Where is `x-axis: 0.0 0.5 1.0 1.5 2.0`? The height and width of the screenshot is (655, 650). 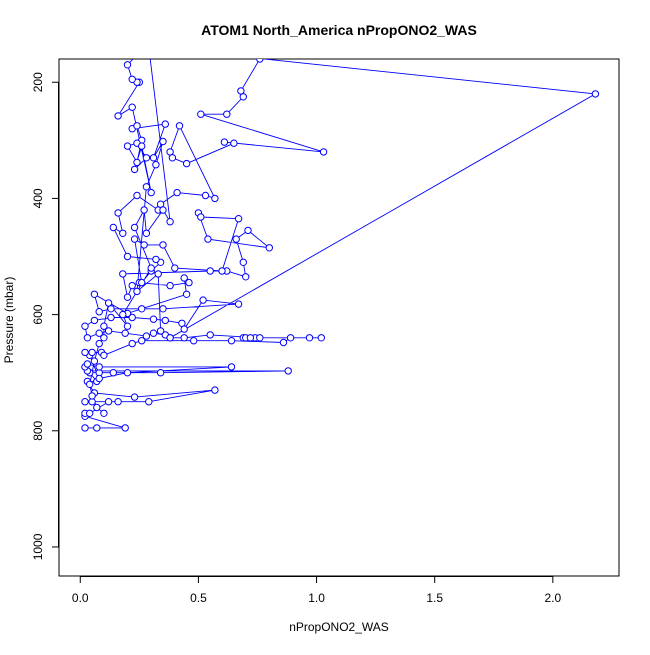
x-axis: 0.0 0.5 1.0 1.5 2.0 is located at coordinates (317, 590).